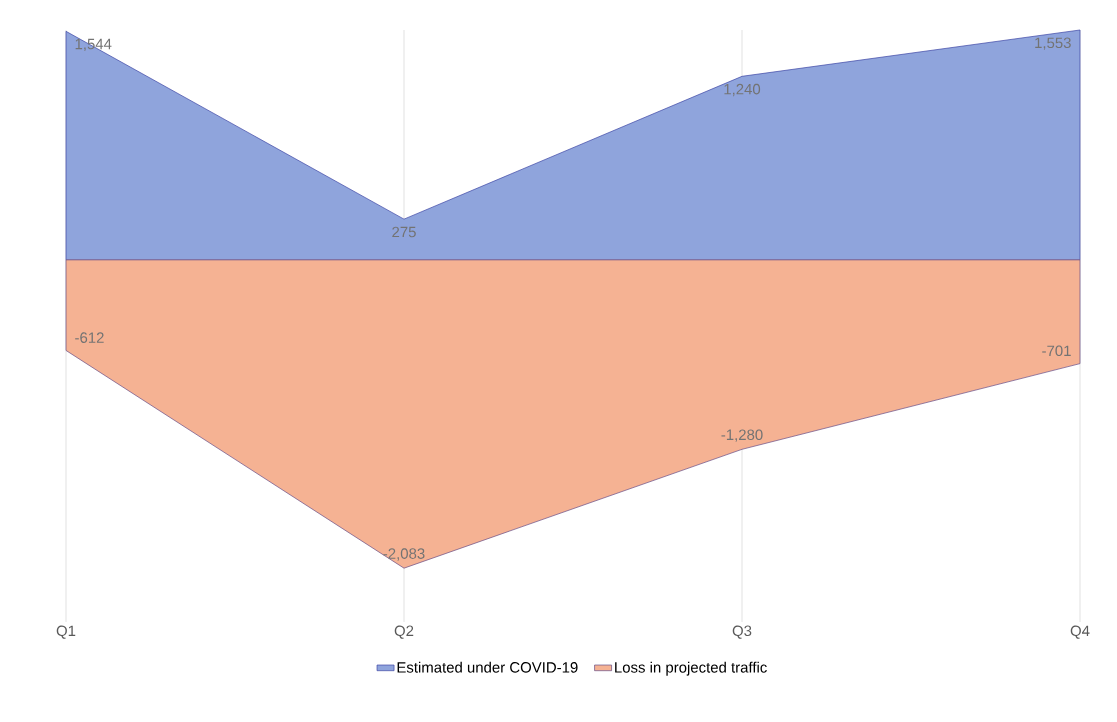 This screenshot has width=1117, height=722. What do you see at coordinates (691, 668) in the screenshot?
I see `legend-label: Loss in projected traffic` at bounding box center [691, 668].